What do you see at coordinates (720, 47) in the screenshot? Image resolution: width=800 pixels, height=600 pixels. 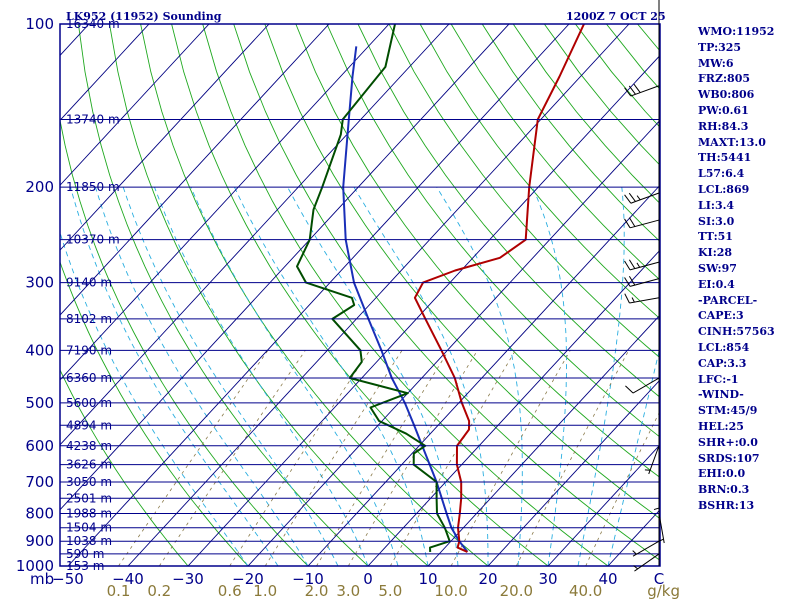 I see `index-item: TP:325` at bounding box center [720, 47].